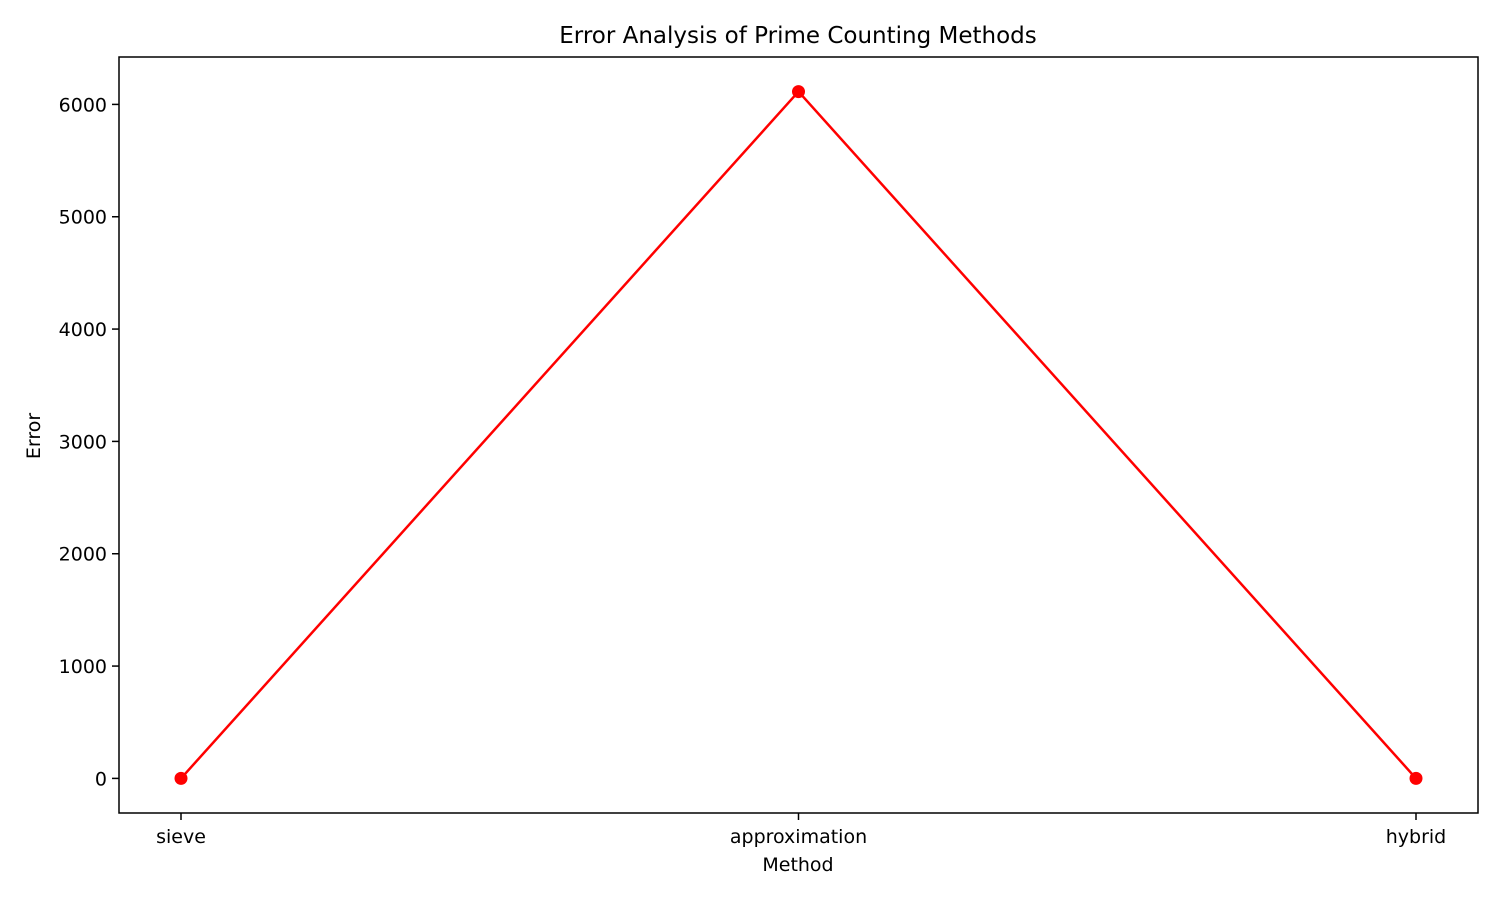 The width and height of the screenshot is (1500, 900). What do you see at coordinates (798, 92) in the screenshot?
I see `data-point-approximation` at bounding box center [798, 92].